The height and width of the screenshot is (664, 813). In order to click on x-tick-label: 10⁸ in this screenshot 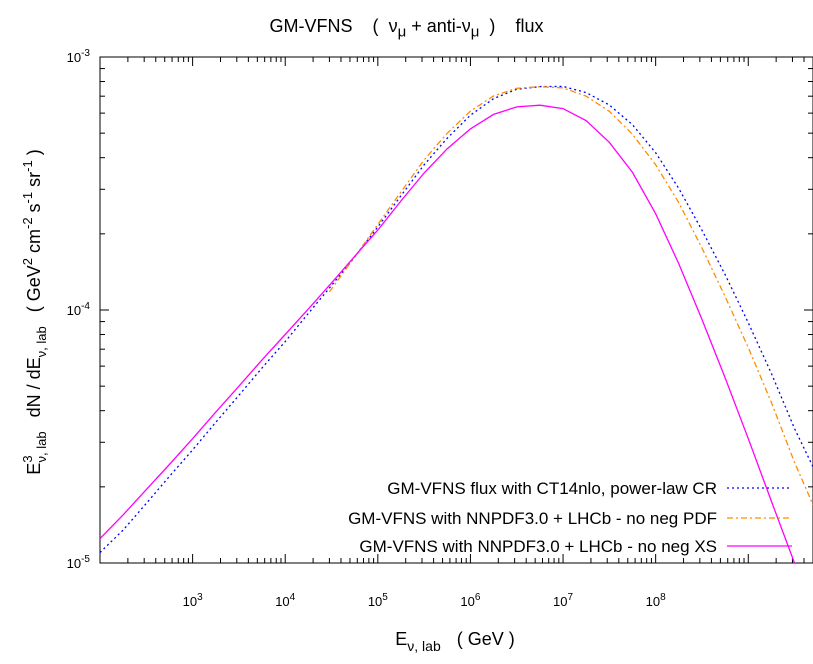, I will do `click(656, 600)`.